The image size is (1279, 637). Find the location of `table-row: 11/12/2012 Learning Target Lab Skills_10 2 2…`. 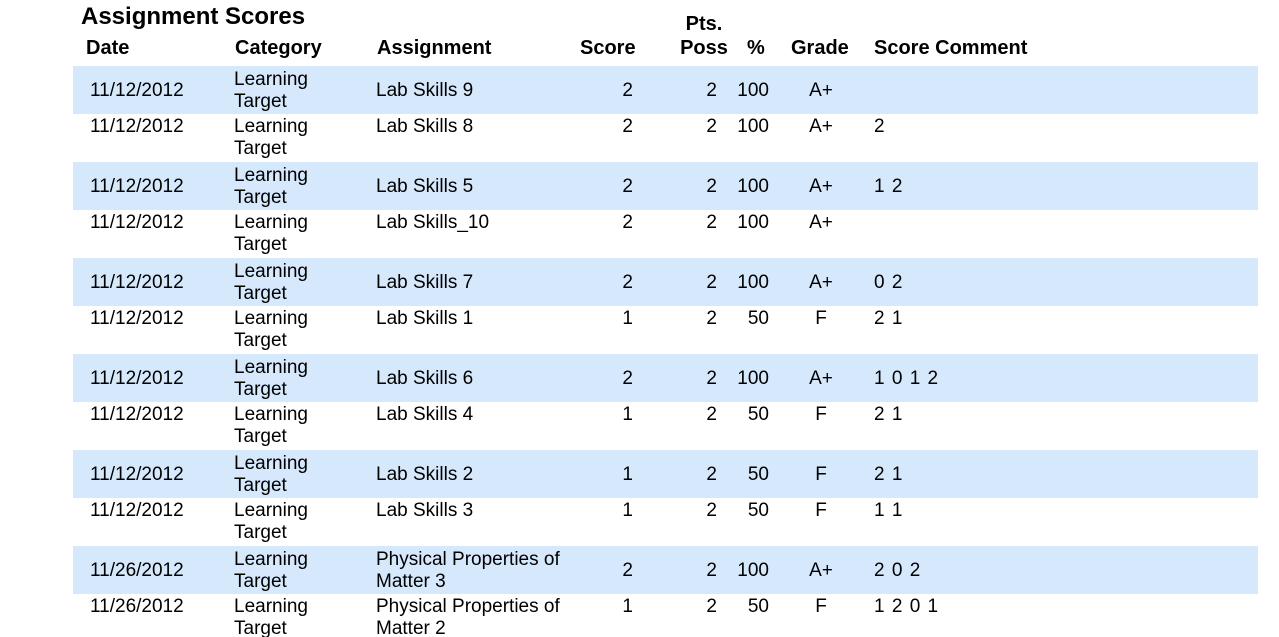

table-row: 11/12/2012 Learning Target Lab Skills_10 2 2… is located at coordinates (665, 234).